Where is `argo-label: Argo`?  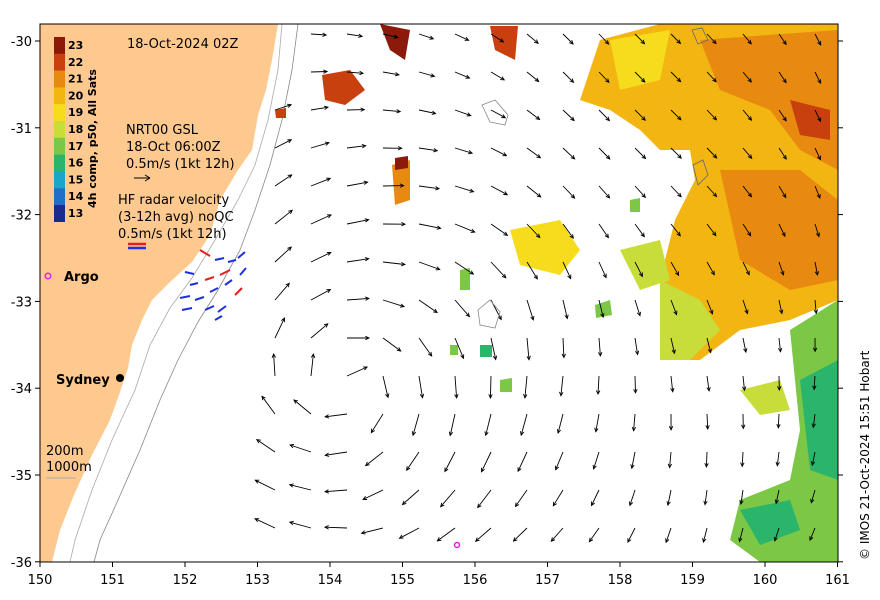
argo-label: Argo is located at coordinates (81, 277).